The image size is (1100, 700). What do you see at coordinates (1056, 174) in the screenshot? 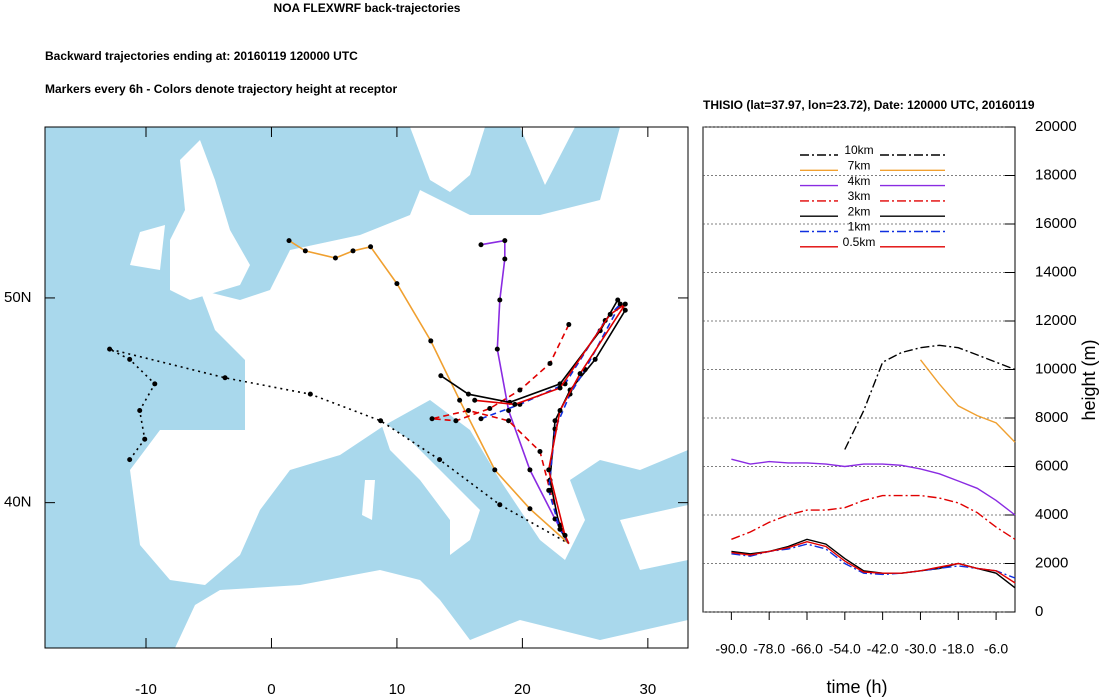
I see `y-tick-label: 18000` at bounding box center [1056, 174].